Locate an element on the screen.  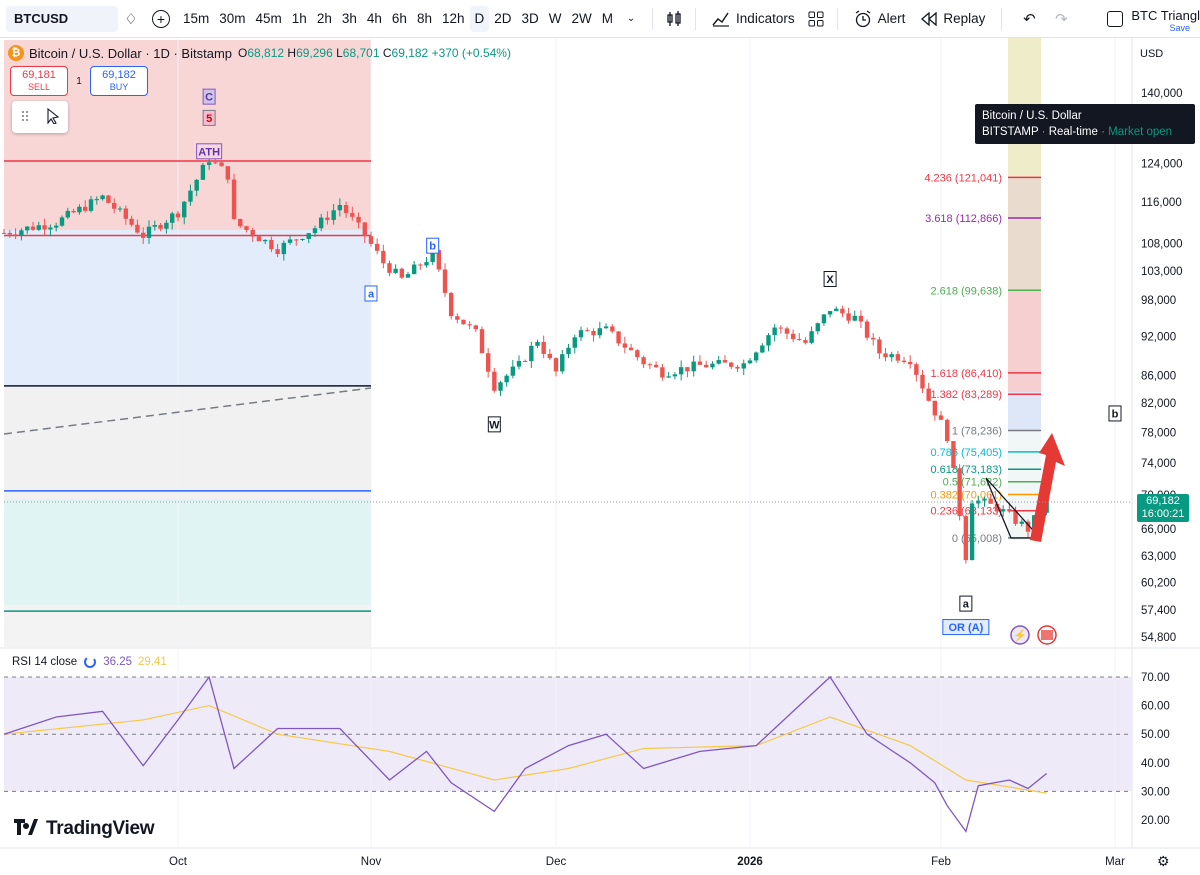
timeframe-m: M is located at coordinates (607, 18).